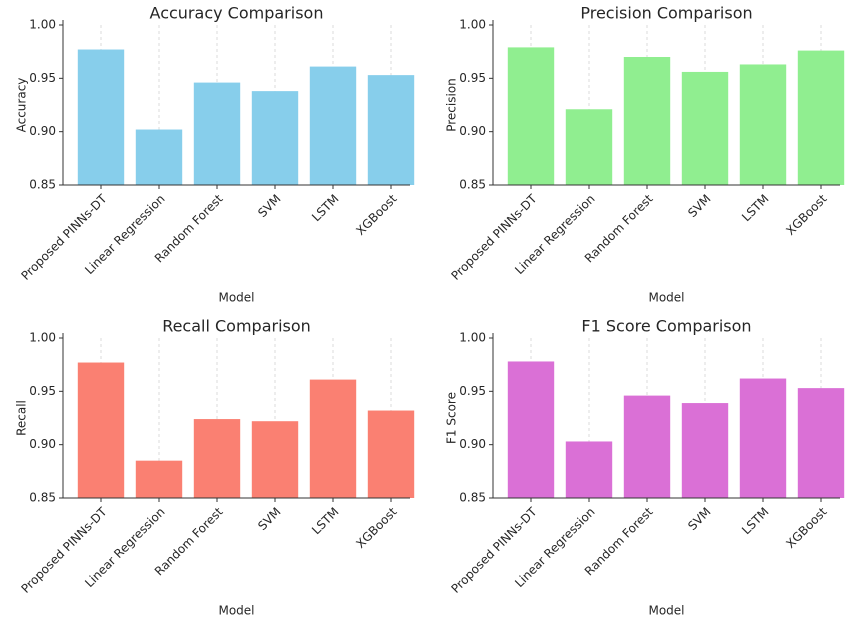  I want to click on chart-title: F1 Score Comparison, so click(666, 326).